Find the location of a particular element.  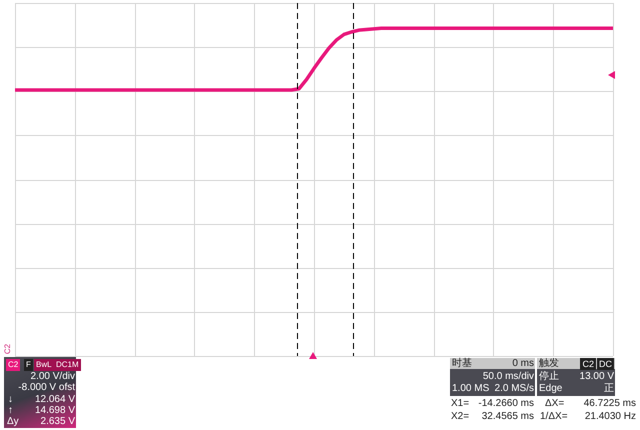

text: 12.064 V is located at coordinates (54, 400).